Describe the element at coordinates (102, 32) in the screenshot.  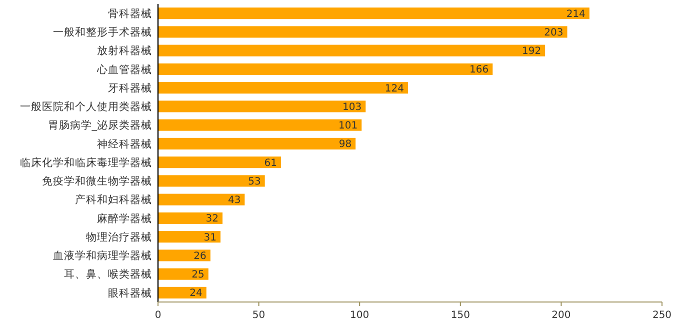
I see `y-tick-label: 一般和整形手术器械` at that location.